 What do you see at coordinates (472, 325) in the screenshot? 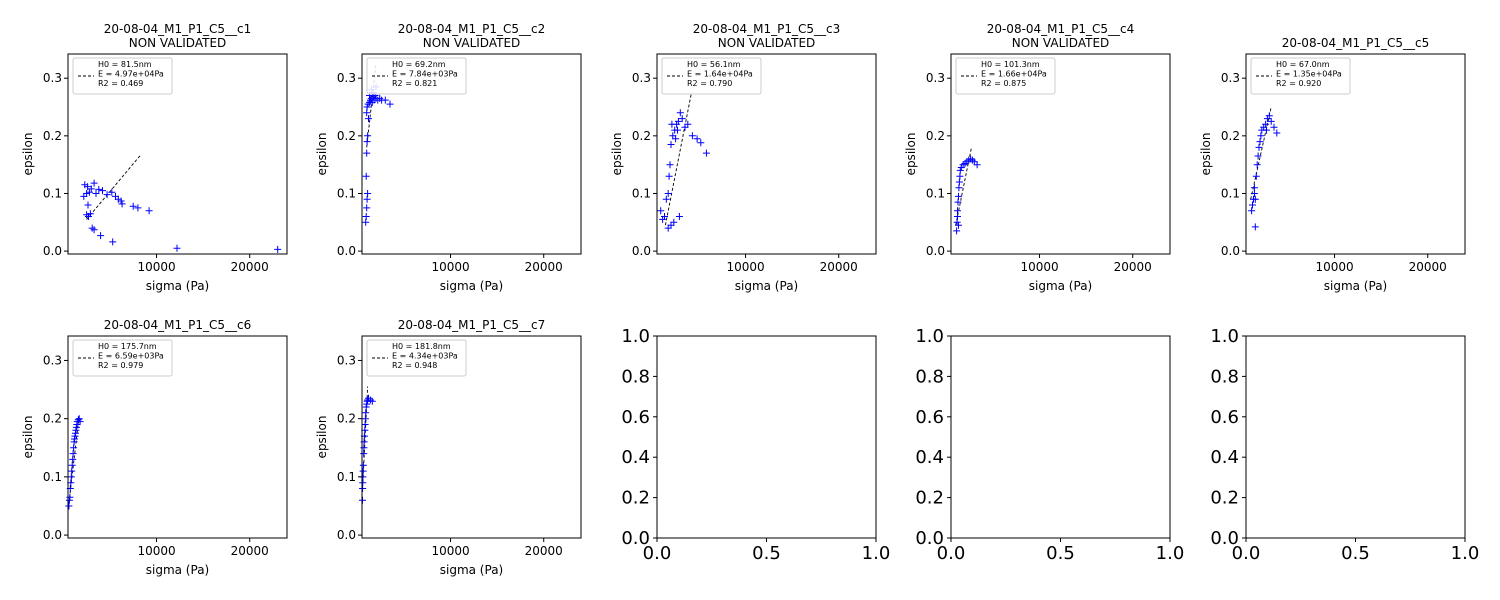
I see `subplot-title: 20-08-04_M1_P1_C5__c7` at bounding box center [472, 325].